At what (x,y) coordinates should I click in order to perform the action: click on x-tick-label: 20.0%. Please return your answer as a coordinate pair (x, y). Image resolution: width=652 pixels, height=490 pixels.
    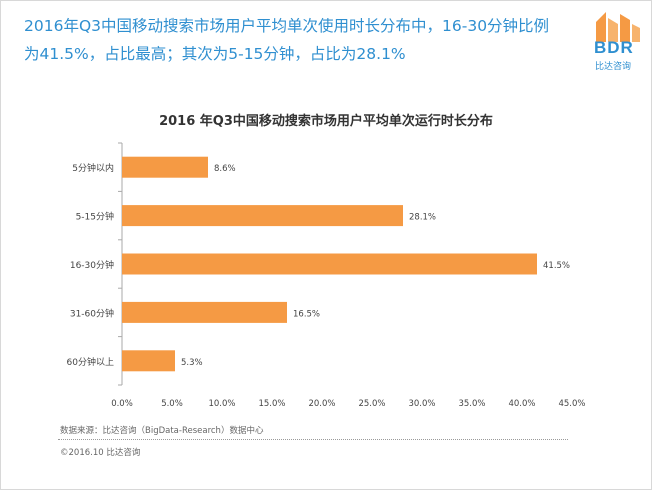
    Looking at the image, I should click on (321, 404).